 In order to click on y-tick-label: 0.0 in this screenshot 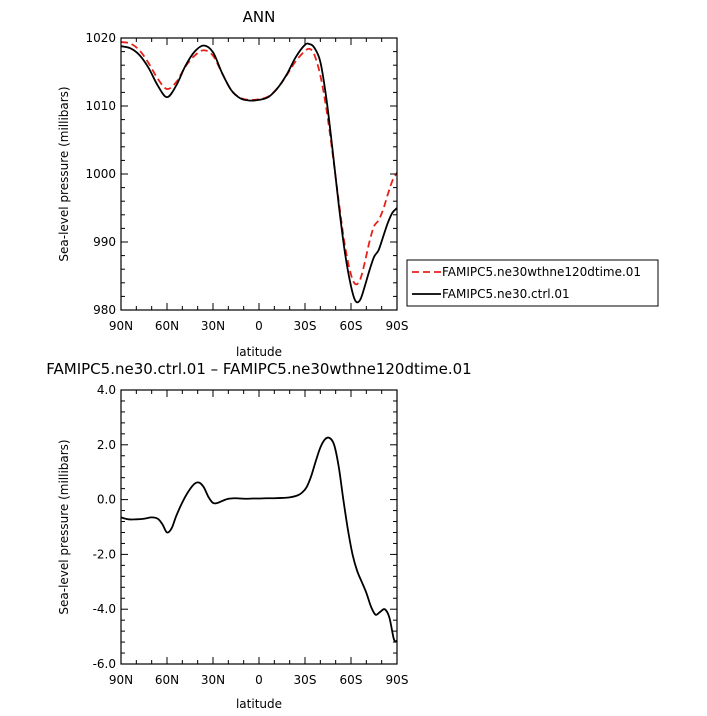, I will do `click(106, 500)`.